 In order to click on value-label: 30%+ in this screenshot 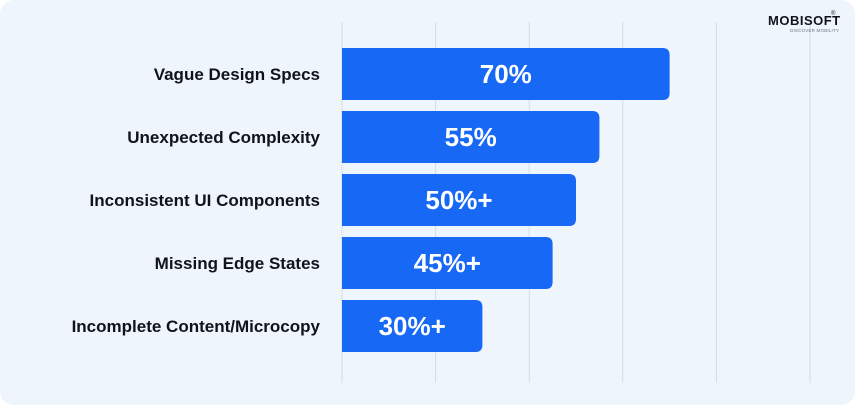, I will do `click(412, 326)`.